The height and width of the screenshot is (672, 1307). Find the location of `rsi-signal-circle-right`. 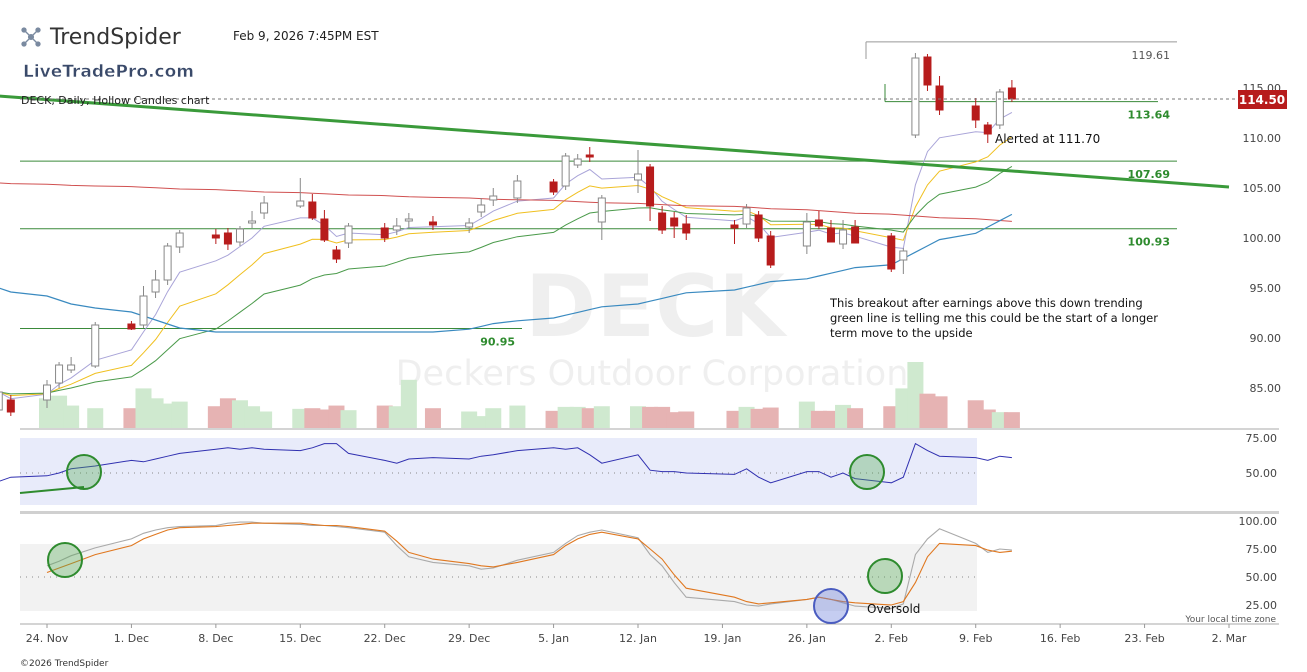

rsi-signal-circle-right is located at coordinates (867, 472).